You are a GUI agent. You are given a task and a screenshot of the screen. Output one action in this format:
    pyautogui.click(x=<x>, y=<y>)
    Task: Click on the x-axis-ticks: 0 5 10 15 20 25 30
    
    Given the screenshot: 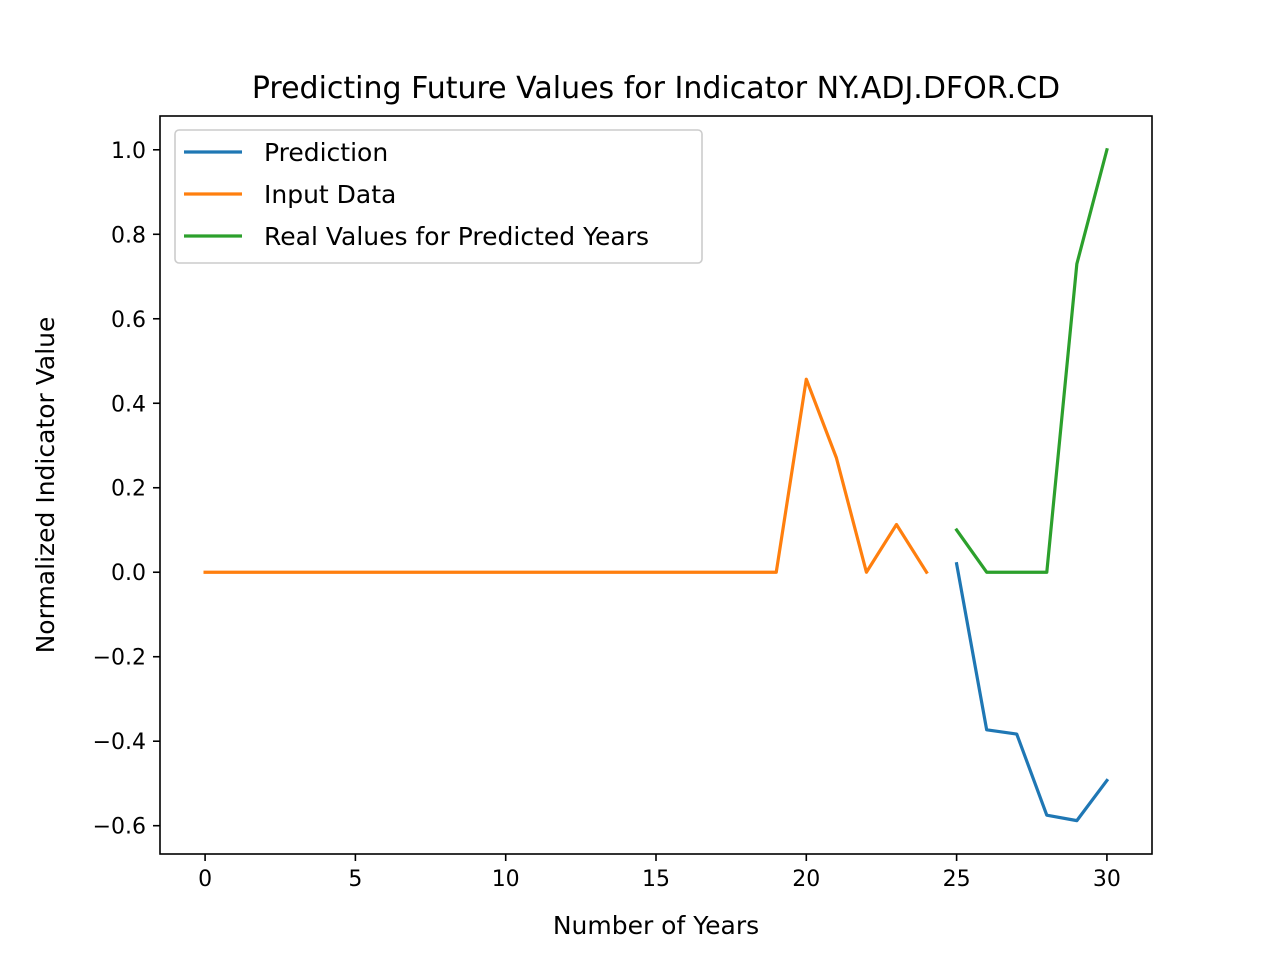 What is the action you would take?
    pyautogui.click(x=659, y=873)
    